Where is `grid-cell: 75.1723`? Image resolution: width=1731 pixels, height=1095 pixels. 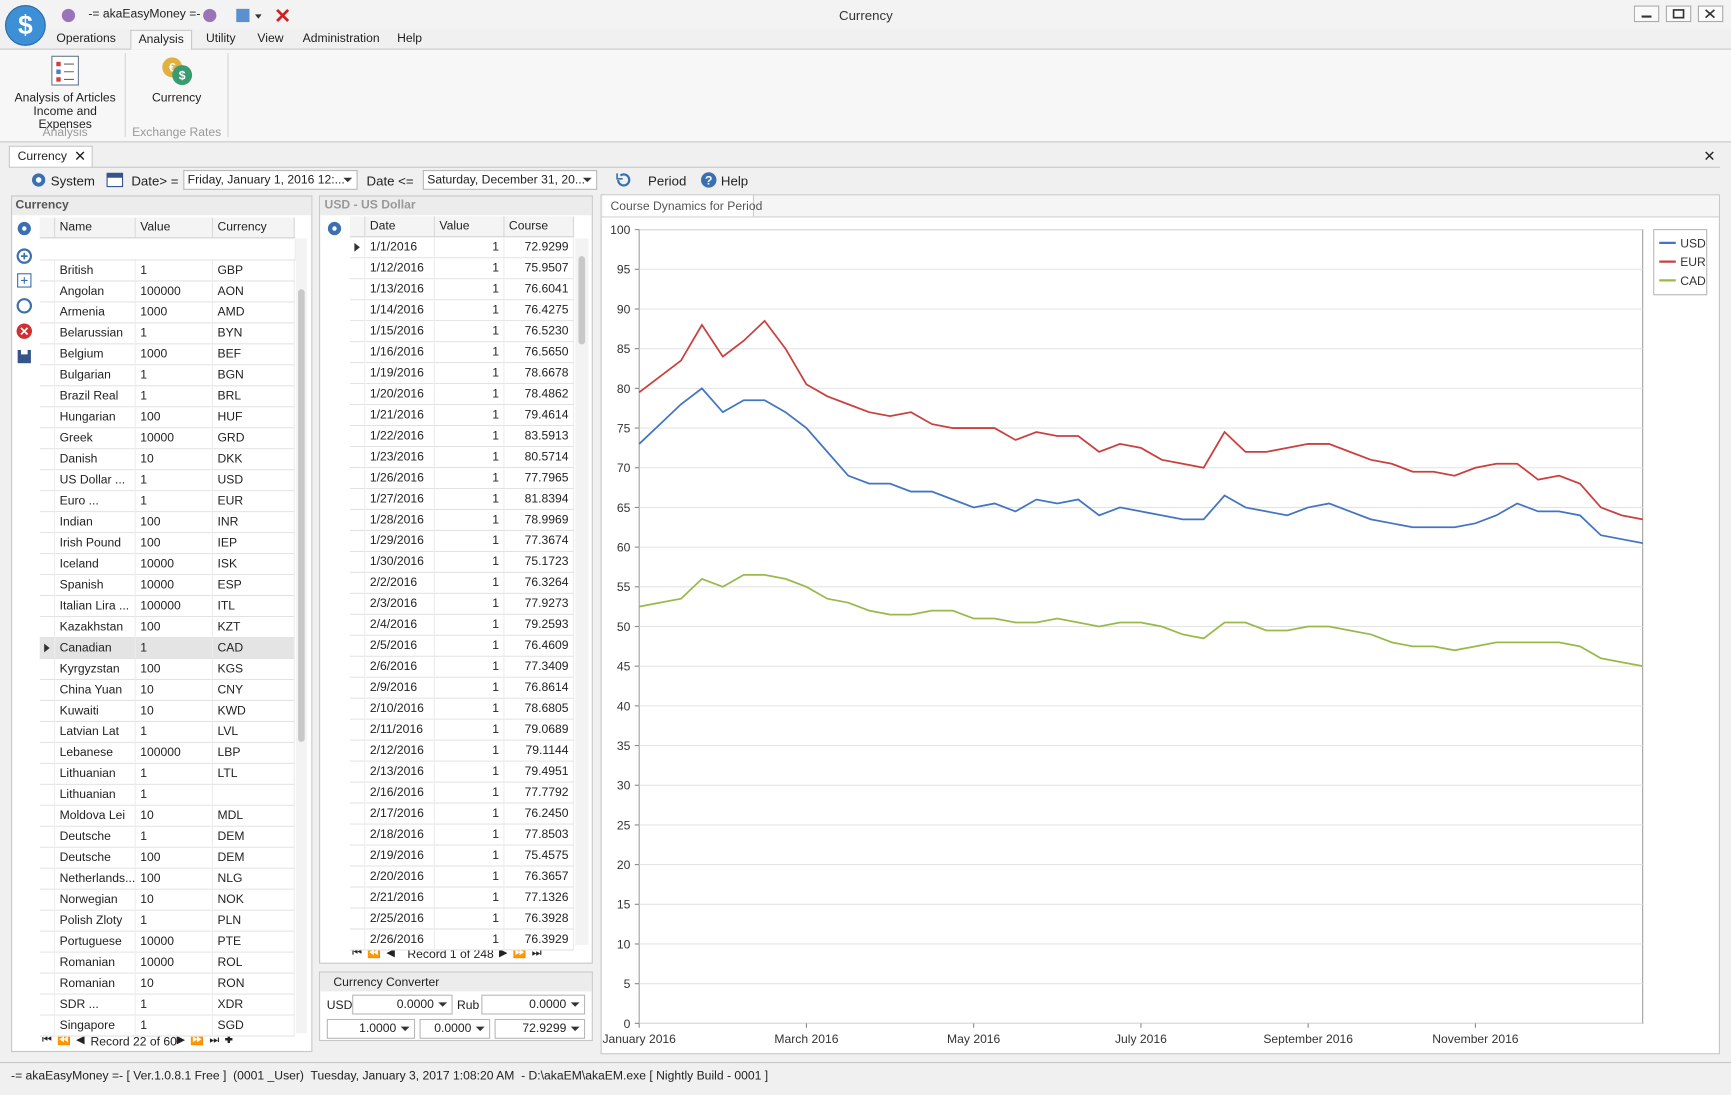 grid-cell: 75.1723 is located at coordinates (539, 562).